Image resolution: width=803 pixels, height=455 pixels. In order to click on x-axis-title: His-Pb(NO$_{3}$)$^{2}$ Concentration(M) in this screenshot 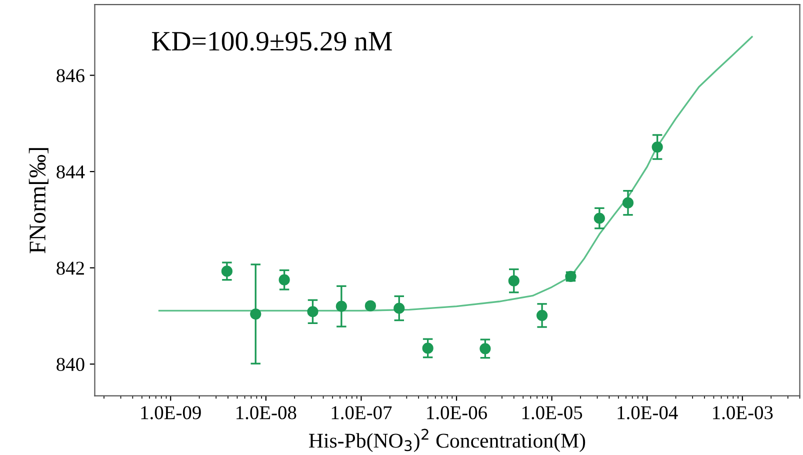, I will do `click(447, 440)`.